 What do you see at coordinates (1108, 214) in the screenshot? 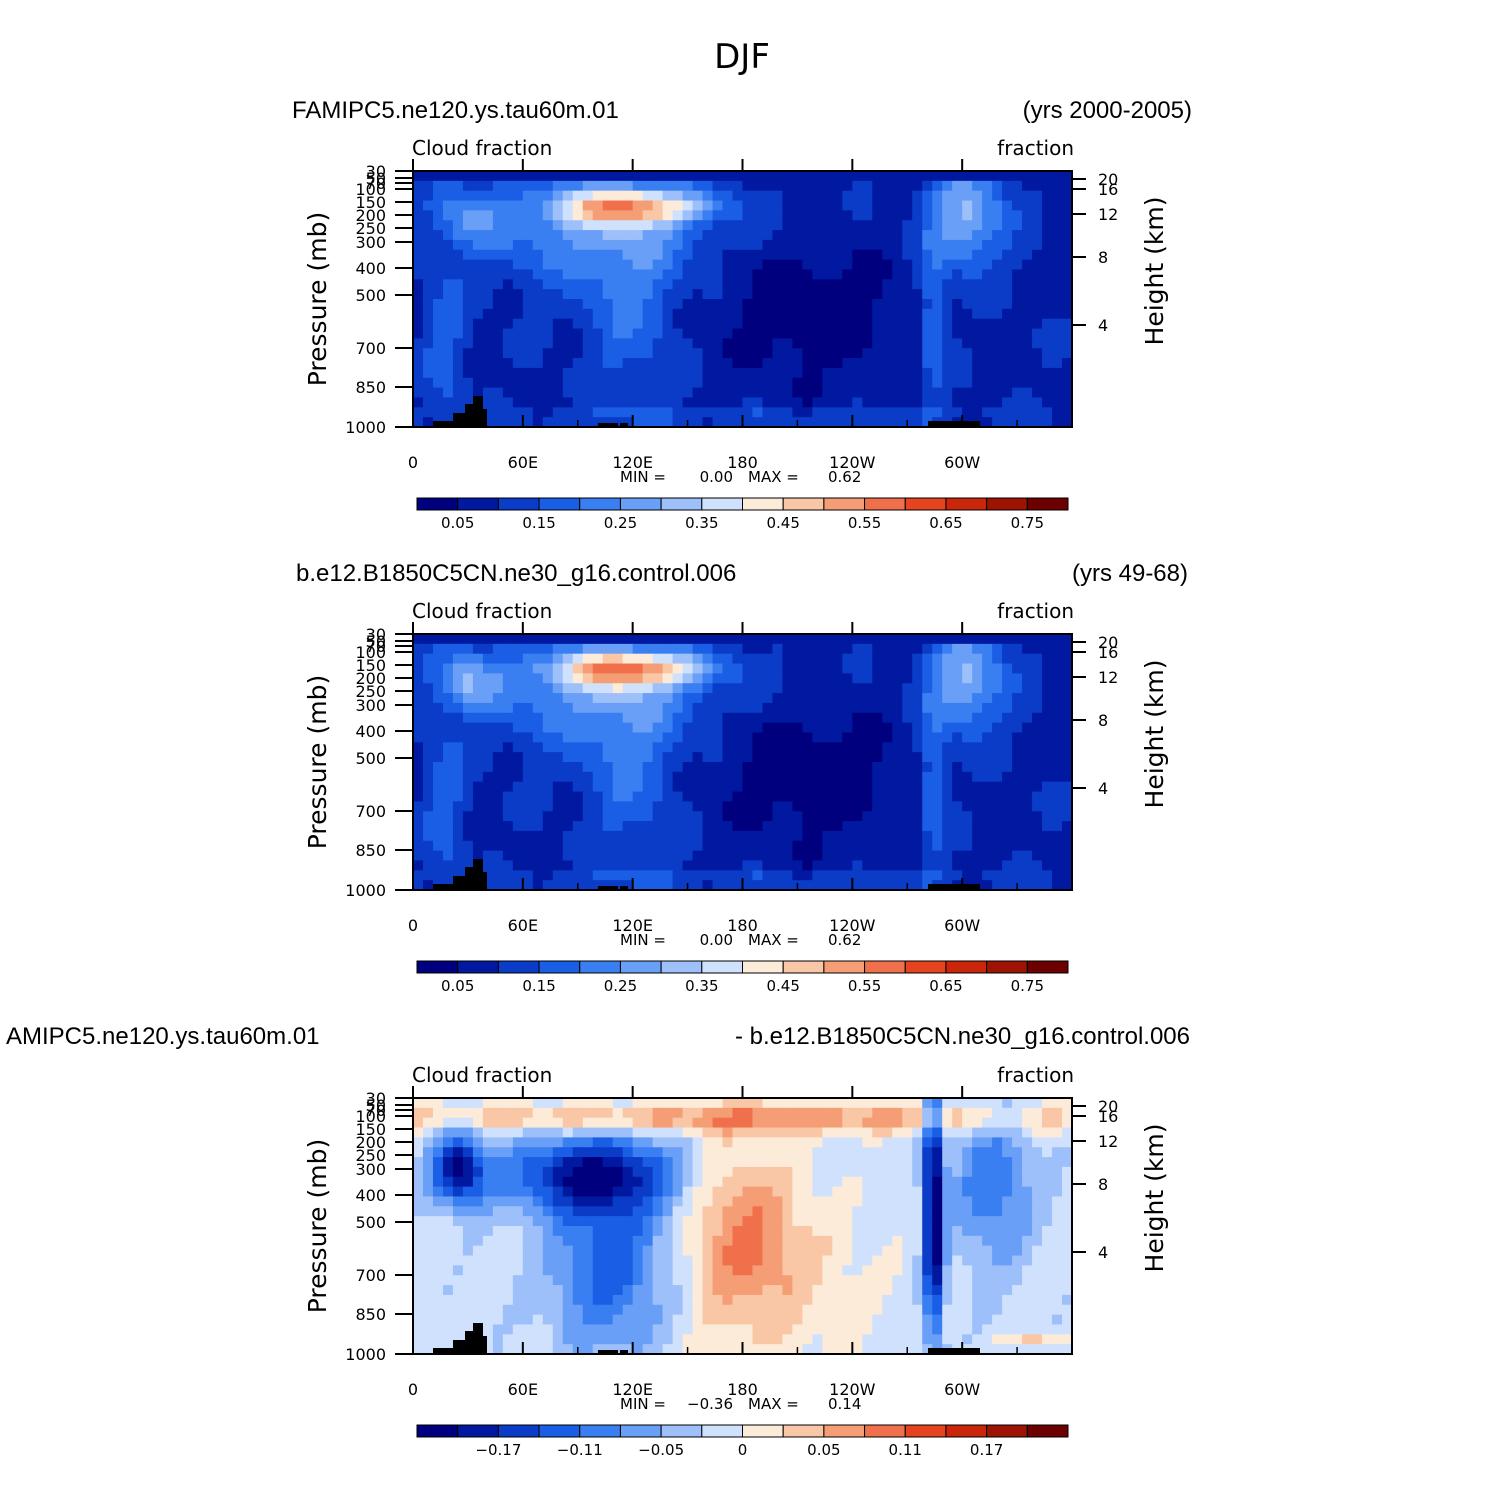
I see `panel-1-htick-label: 12` at bounding box center [1108, 214].